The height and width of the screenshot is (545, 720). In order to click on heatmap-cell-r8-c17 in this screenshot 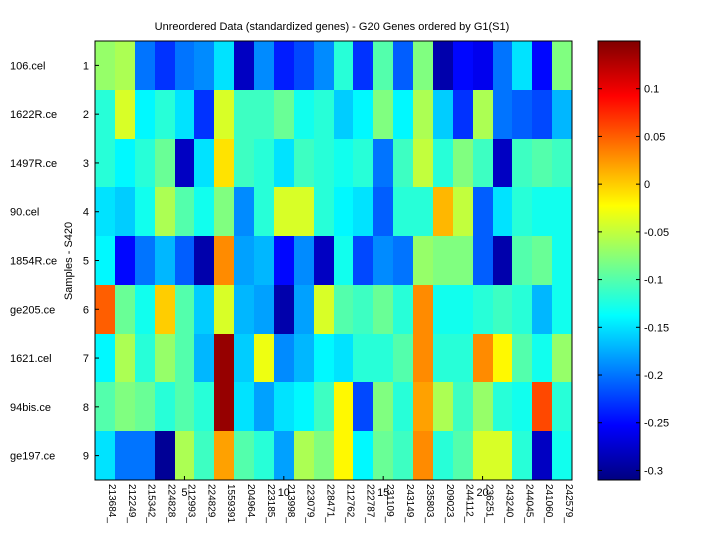, I will do `click(423, 406)`.